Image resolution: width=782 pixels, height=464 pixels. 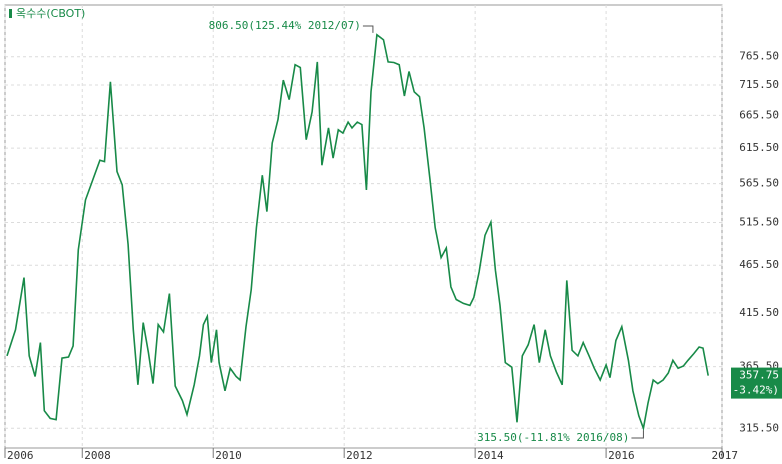 What do you see at coordinates (759, 114) in the screenshot?
I see `y-tick-label: 665.50` at bounding box center [759, 114].